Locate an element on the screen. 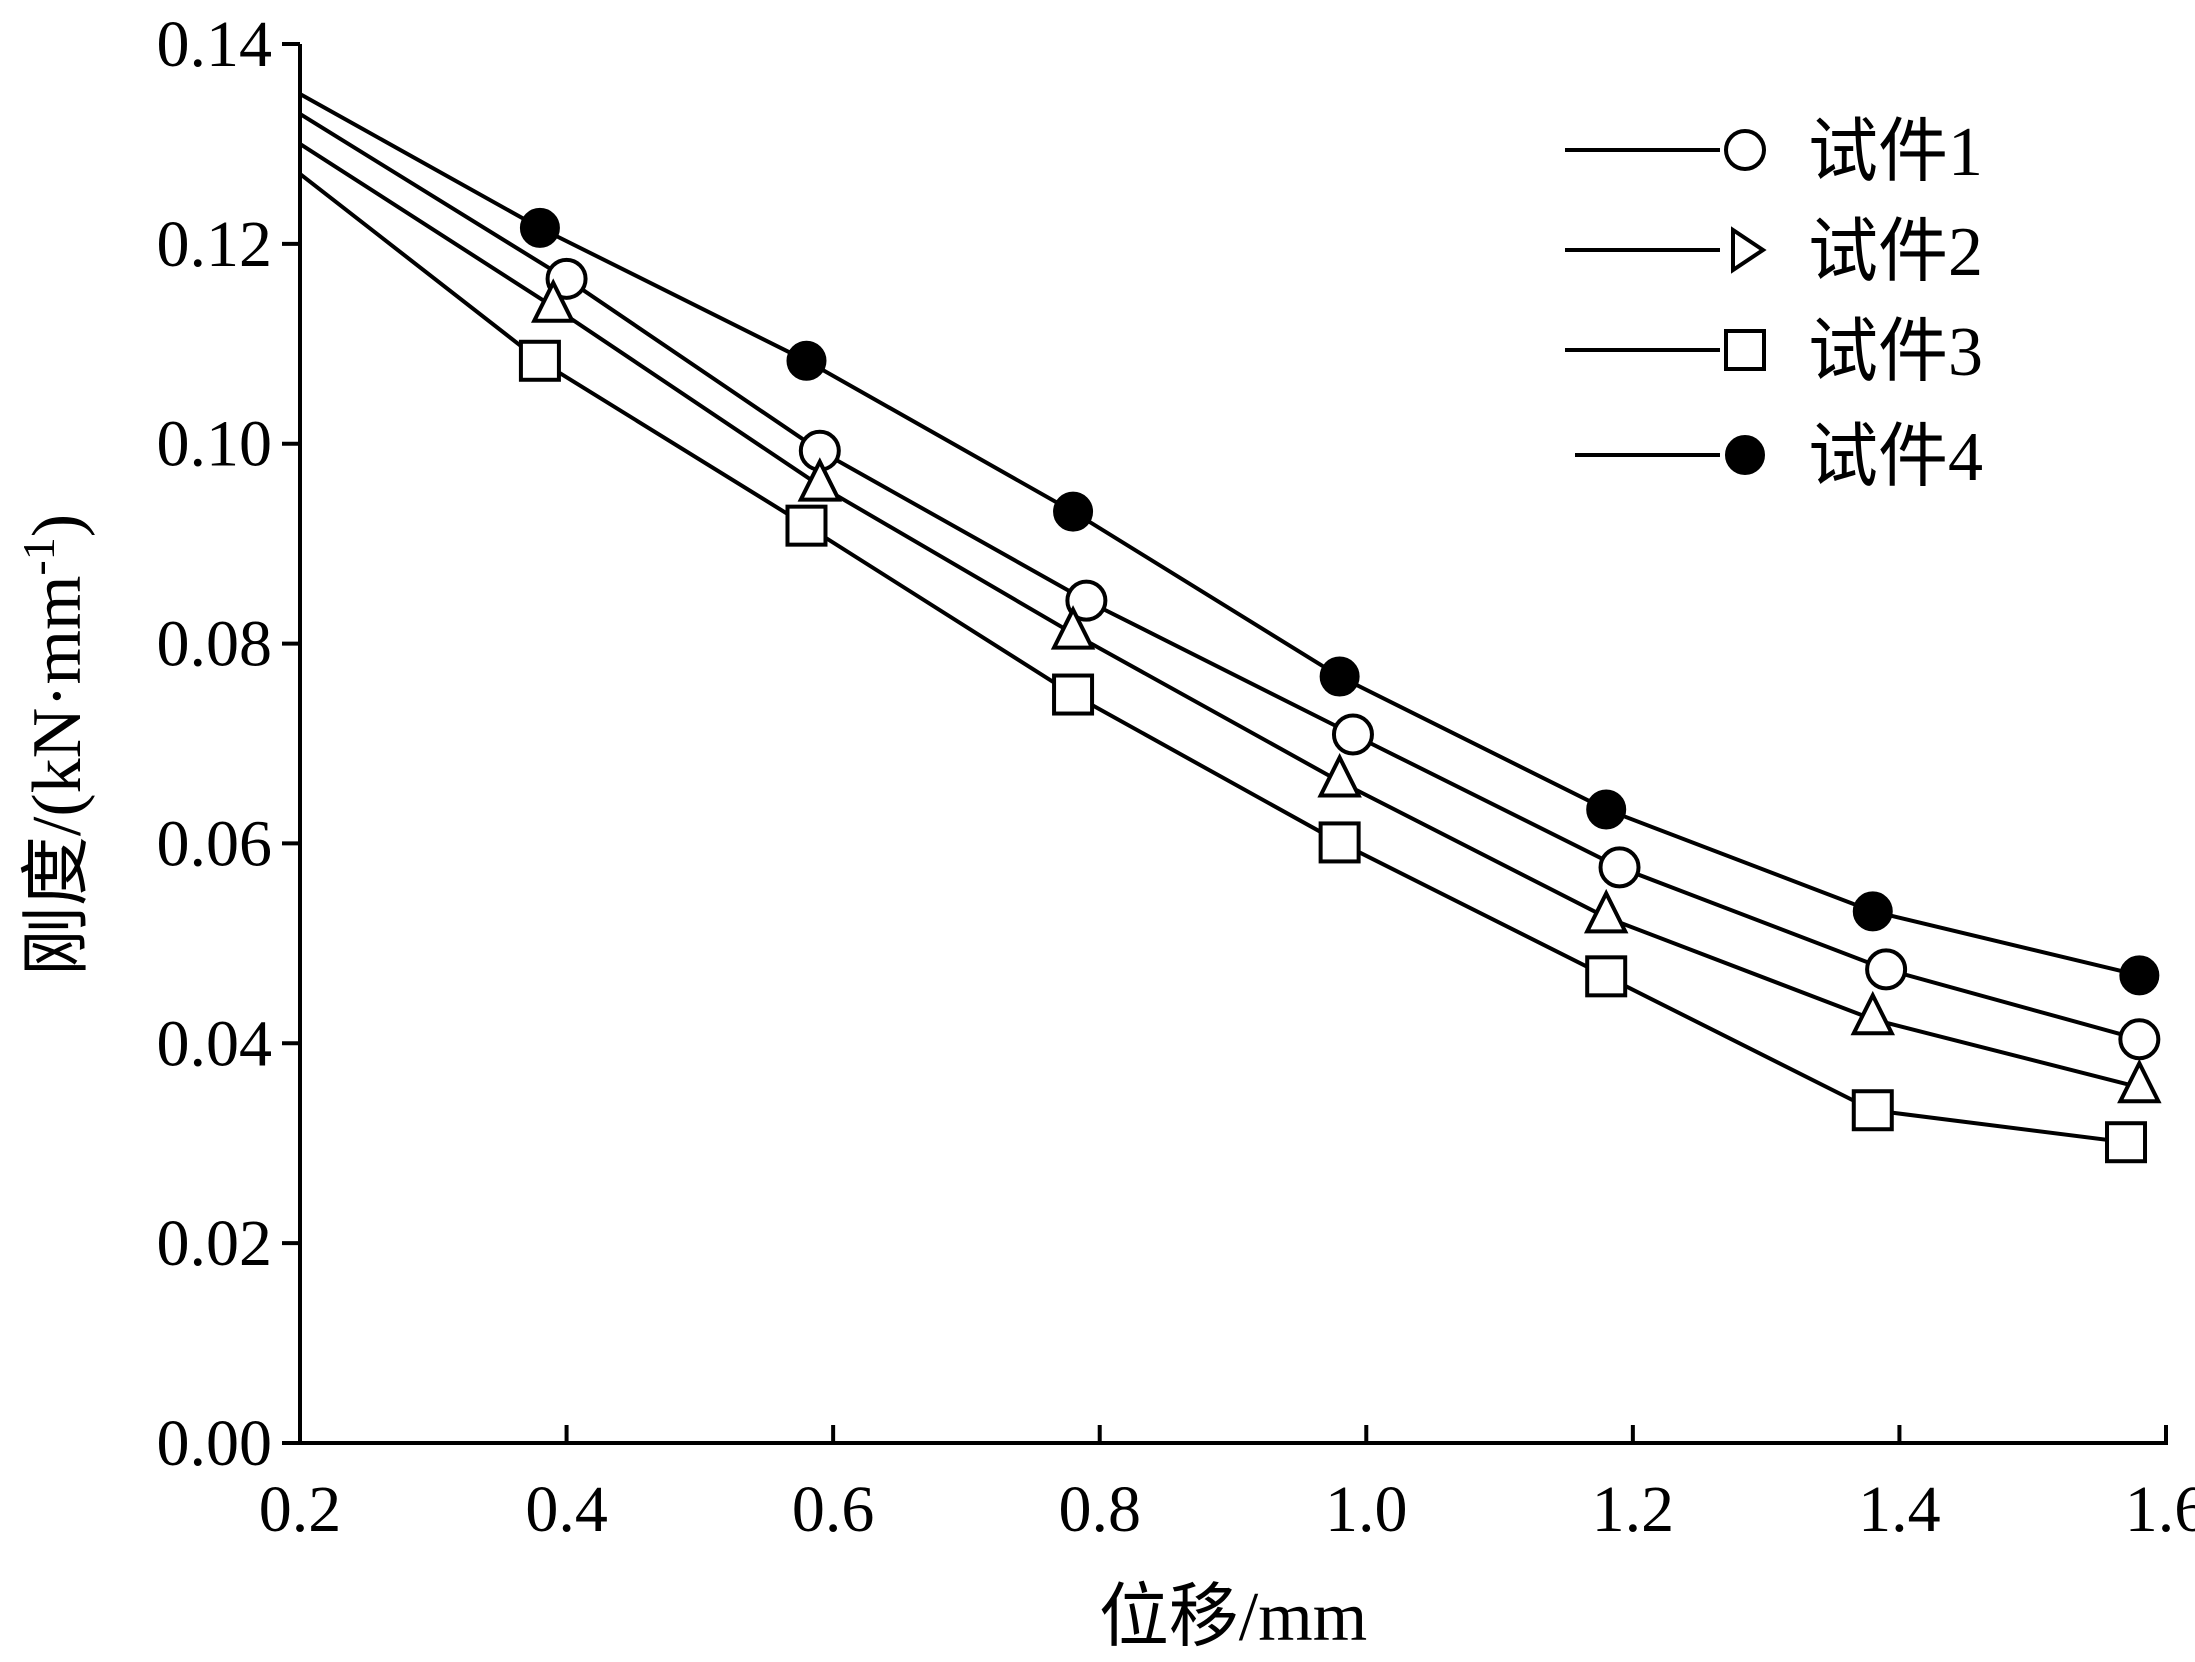 This screenshot has height=1662, width=2195. x-tick-label: 1.2 is located at coordinates (1633, 1509).